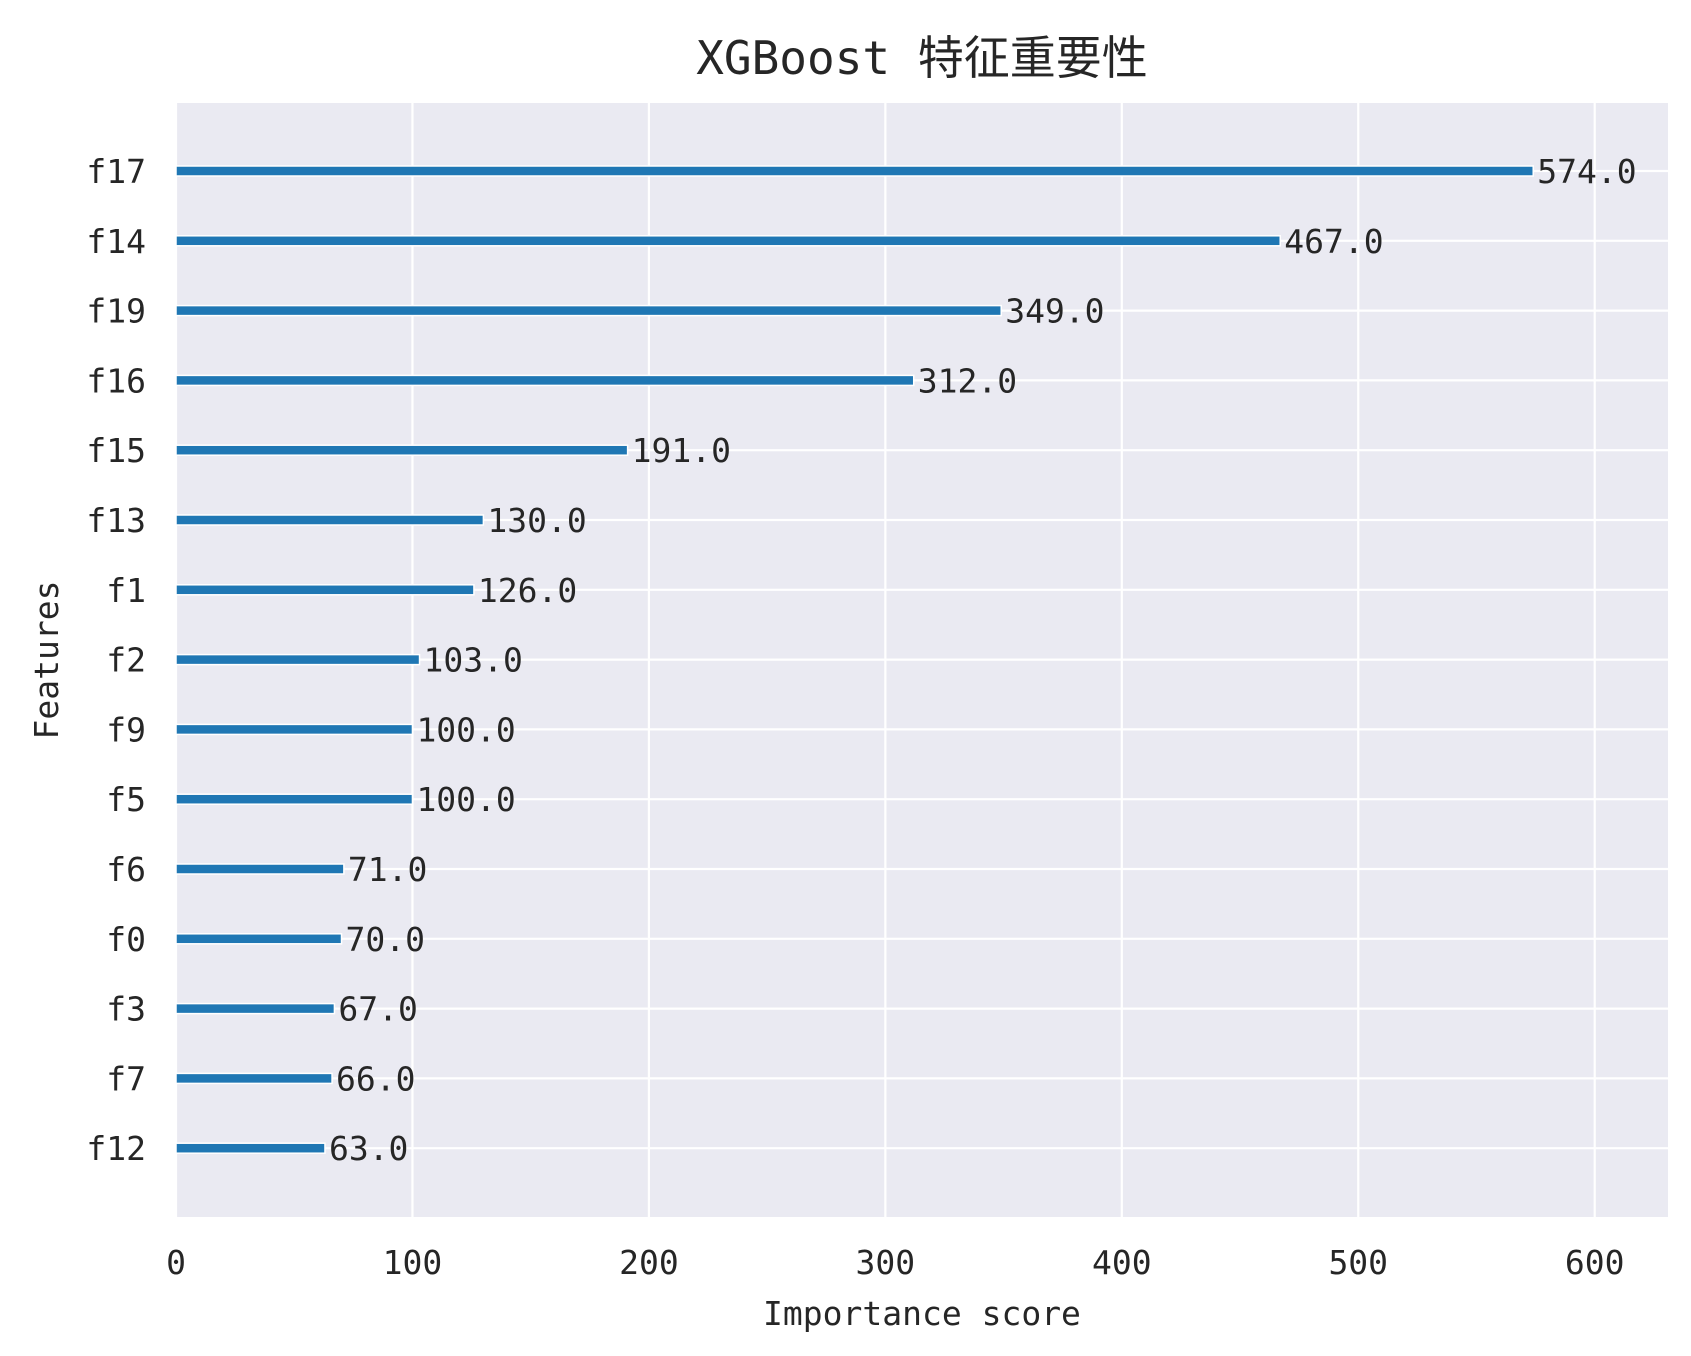  What do you see at coordinates (126, 939) in the screenshot?
I see `y-tick-label-f0: f0` at bounding box center [126, 939].